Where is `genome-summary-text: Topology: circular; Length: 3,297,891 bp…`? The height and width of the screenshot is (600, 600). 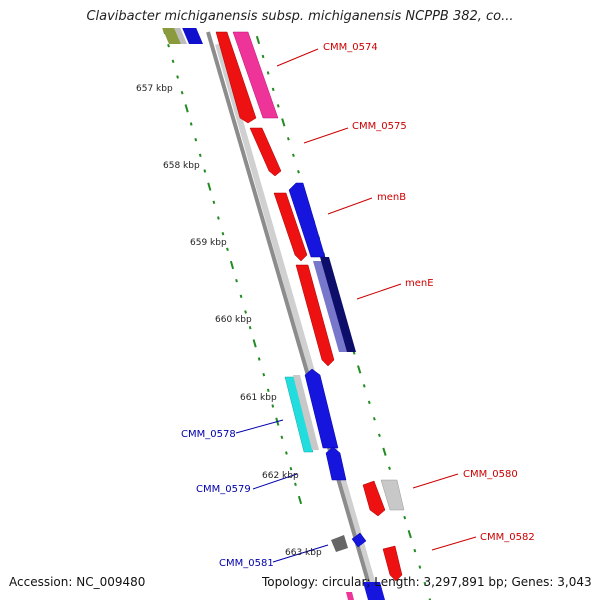 genome-summary-text: Topology: circular; Length: 3,297,891 bp… is located at coordinates (427, 582).